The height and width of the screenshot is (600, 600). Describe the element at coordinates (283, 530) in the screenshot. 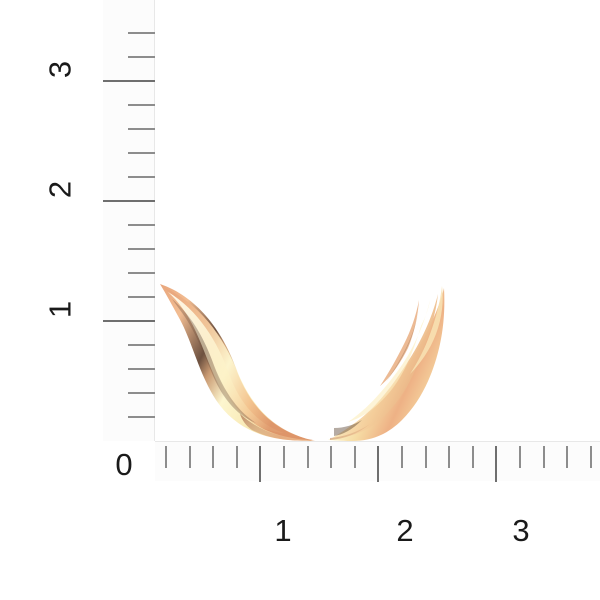

I see `horizontal-tick-label: 1` at that location.